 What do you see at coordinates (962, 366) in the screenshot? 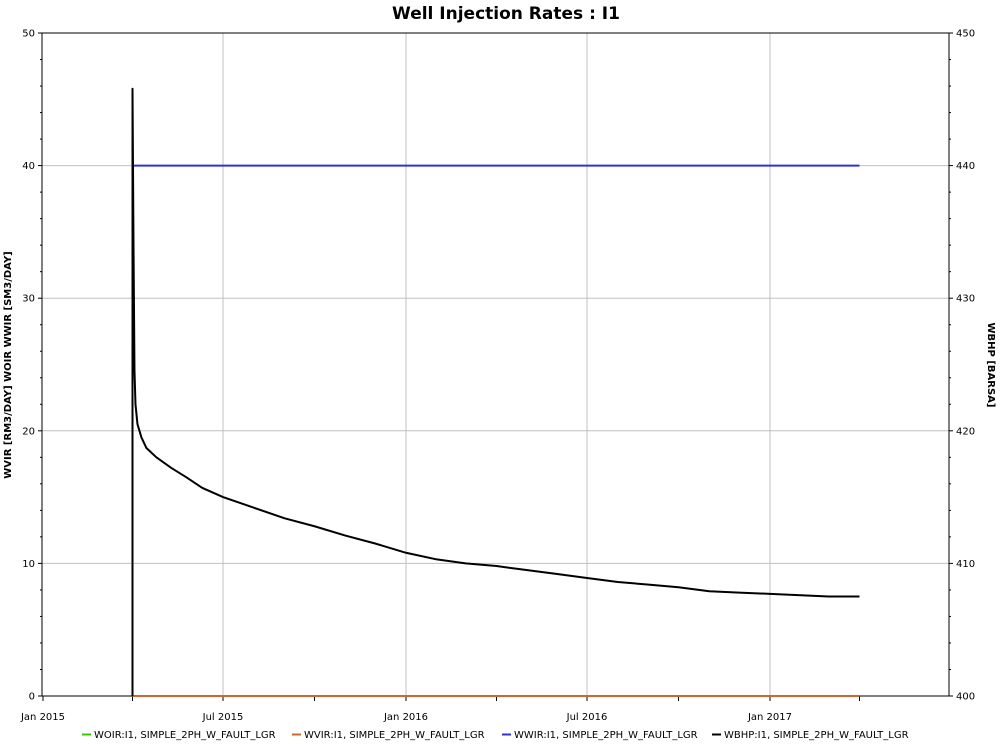
I see `right-y-axis: 400 410 420 430 440 450` at bounding box center [962, 366].